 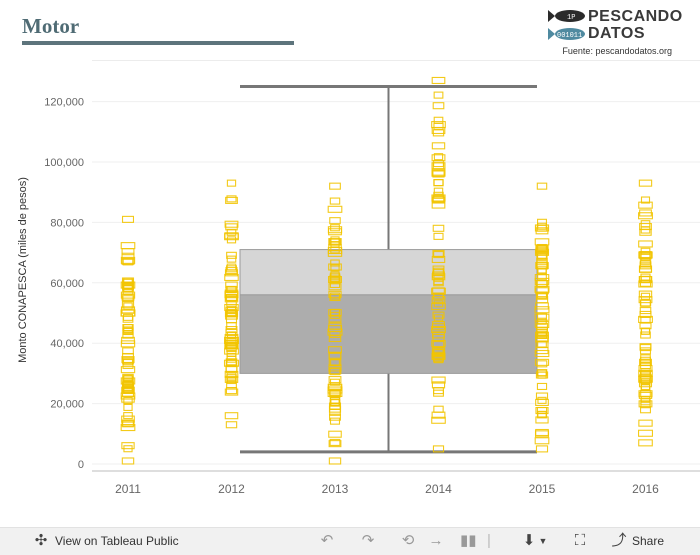 I want to click on view-on-tableau-link: View on Tableau Public, so click(x=117, y=541).